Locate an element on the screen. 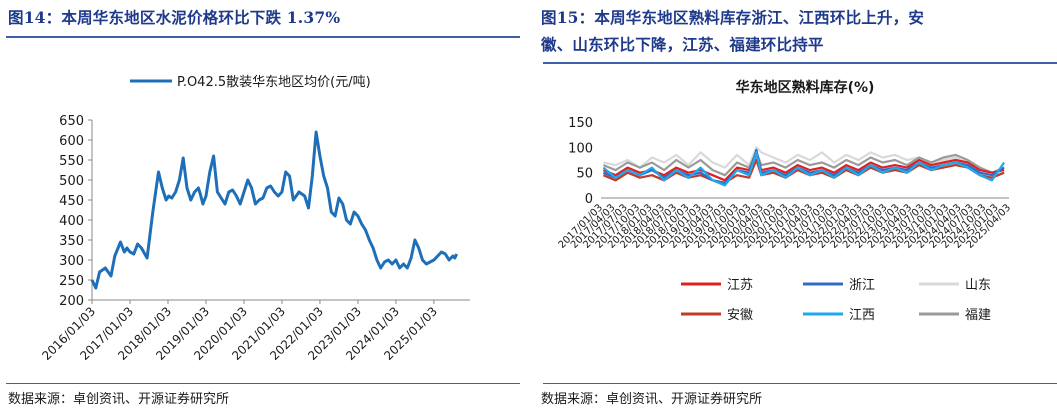 This screenshot has height=414, width=1057. legend-label-福建: 福建 is located at coordinates (978, 315).